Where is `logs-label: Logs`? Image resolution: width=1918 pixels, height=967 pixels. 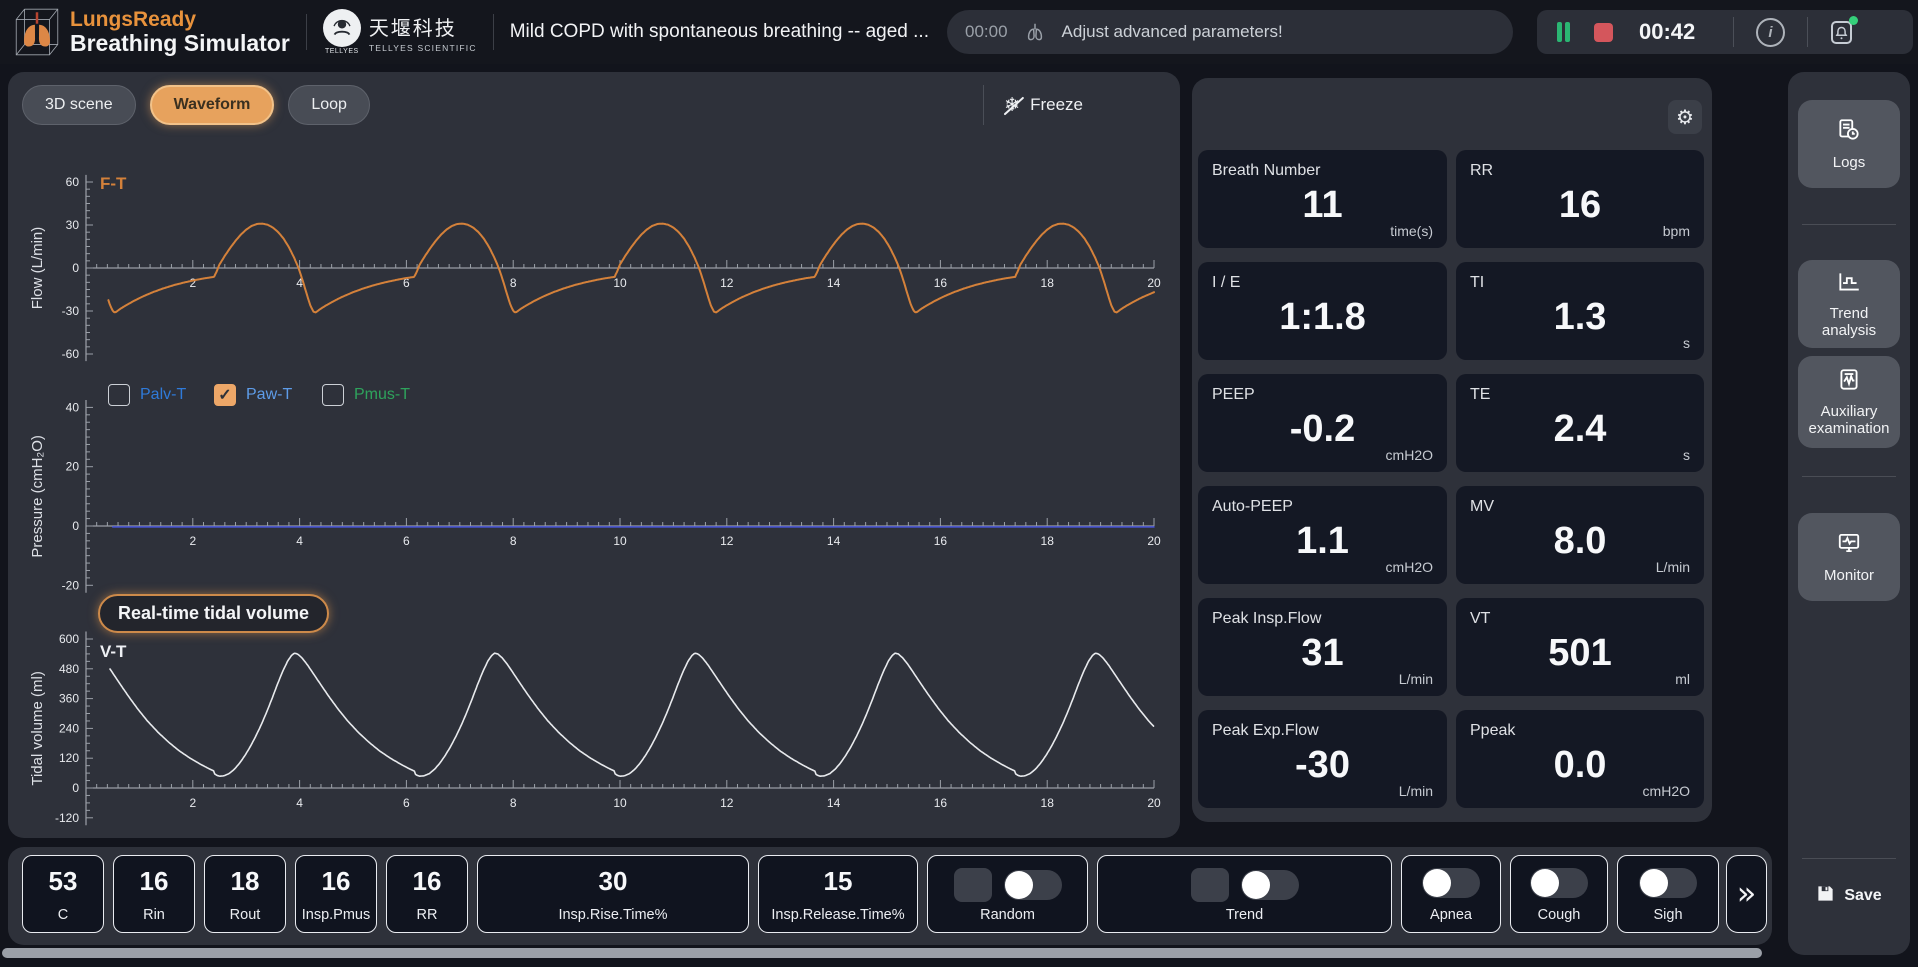 logs-label: Logs is located at coordinates (1849, 162).